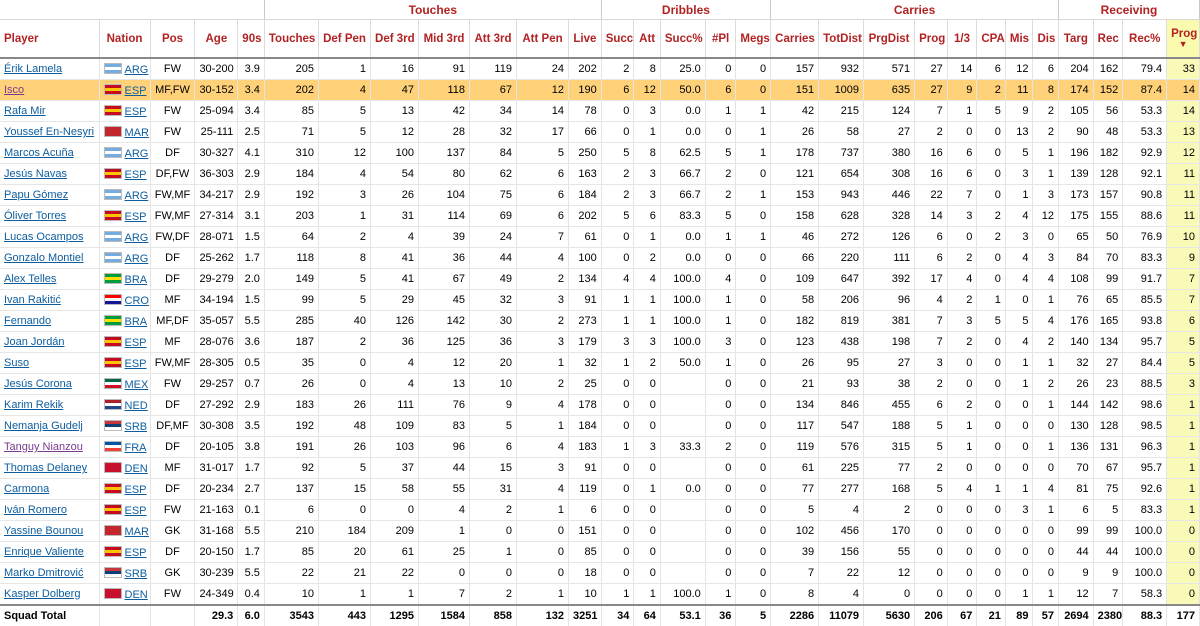 This screenshot has width=1200, height=626. What do you see at coordinates (33, 69) in the screenshot?
I see `player-link: Érik Lamela` at bounding box center [33, 69].